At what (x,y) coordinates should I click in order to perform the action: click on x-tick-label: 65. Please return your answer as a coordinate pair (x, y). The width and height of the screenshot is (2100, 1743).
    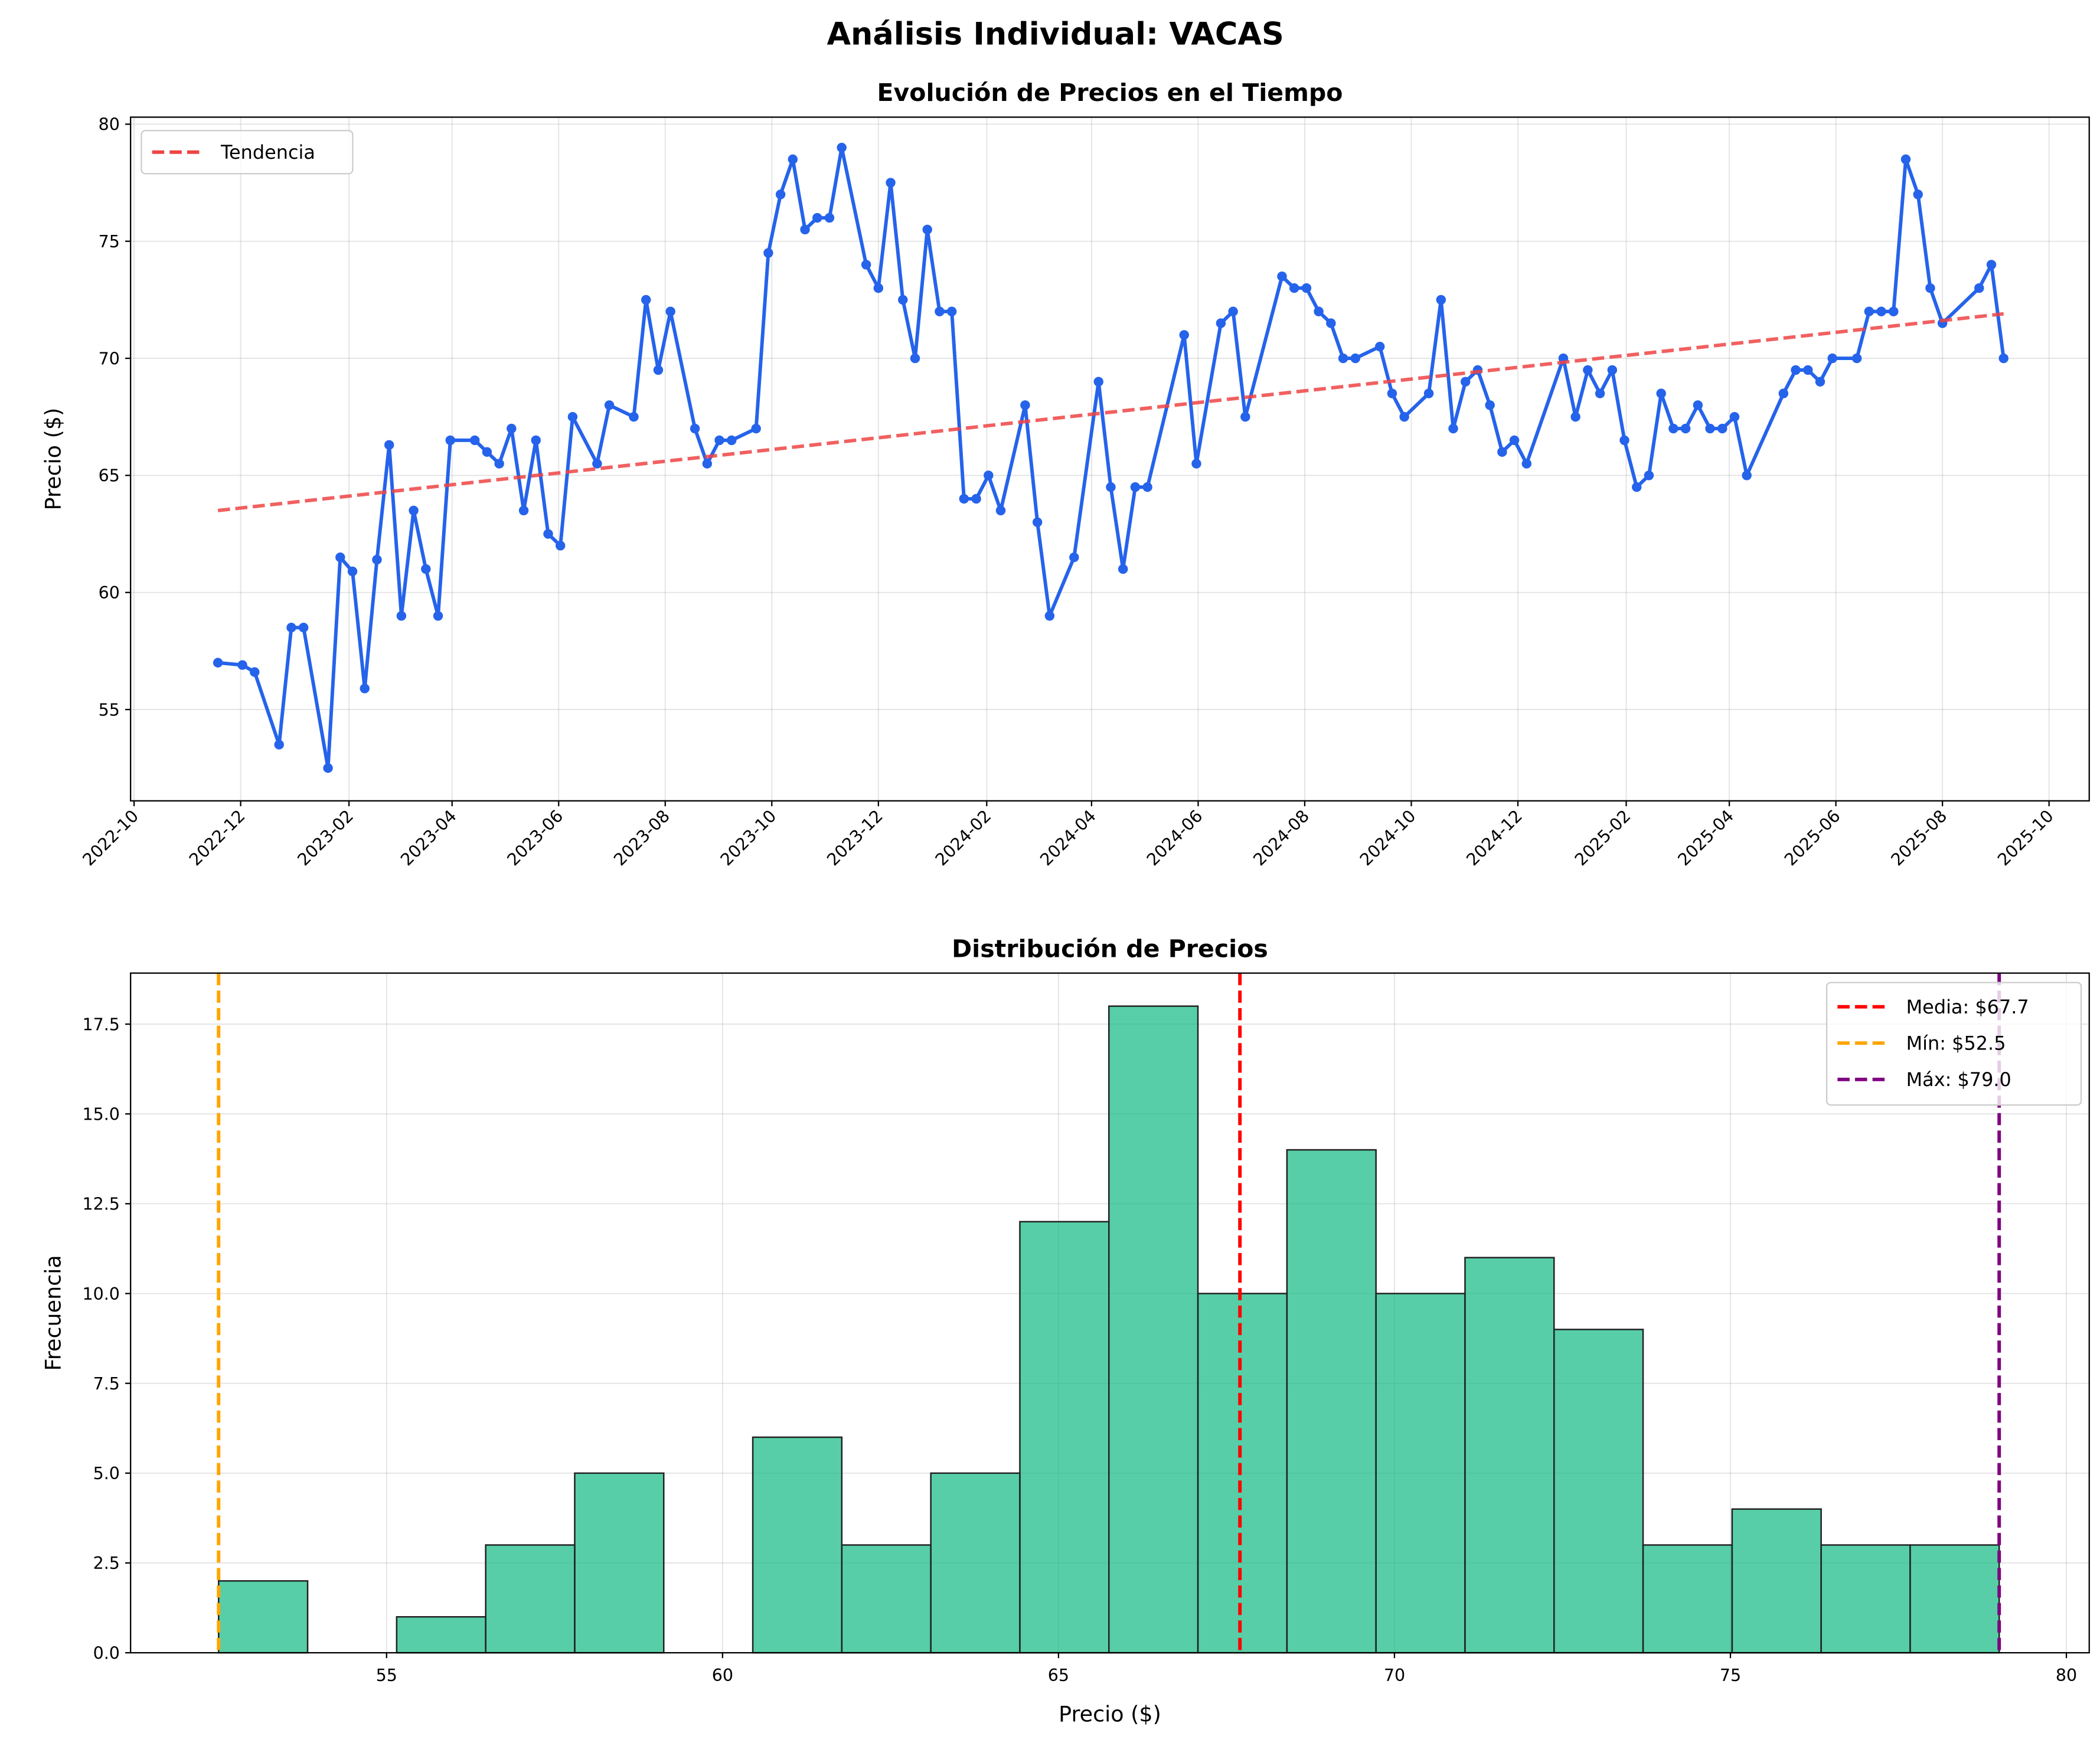
    Looking at the image, I should click on (1059, 1676).